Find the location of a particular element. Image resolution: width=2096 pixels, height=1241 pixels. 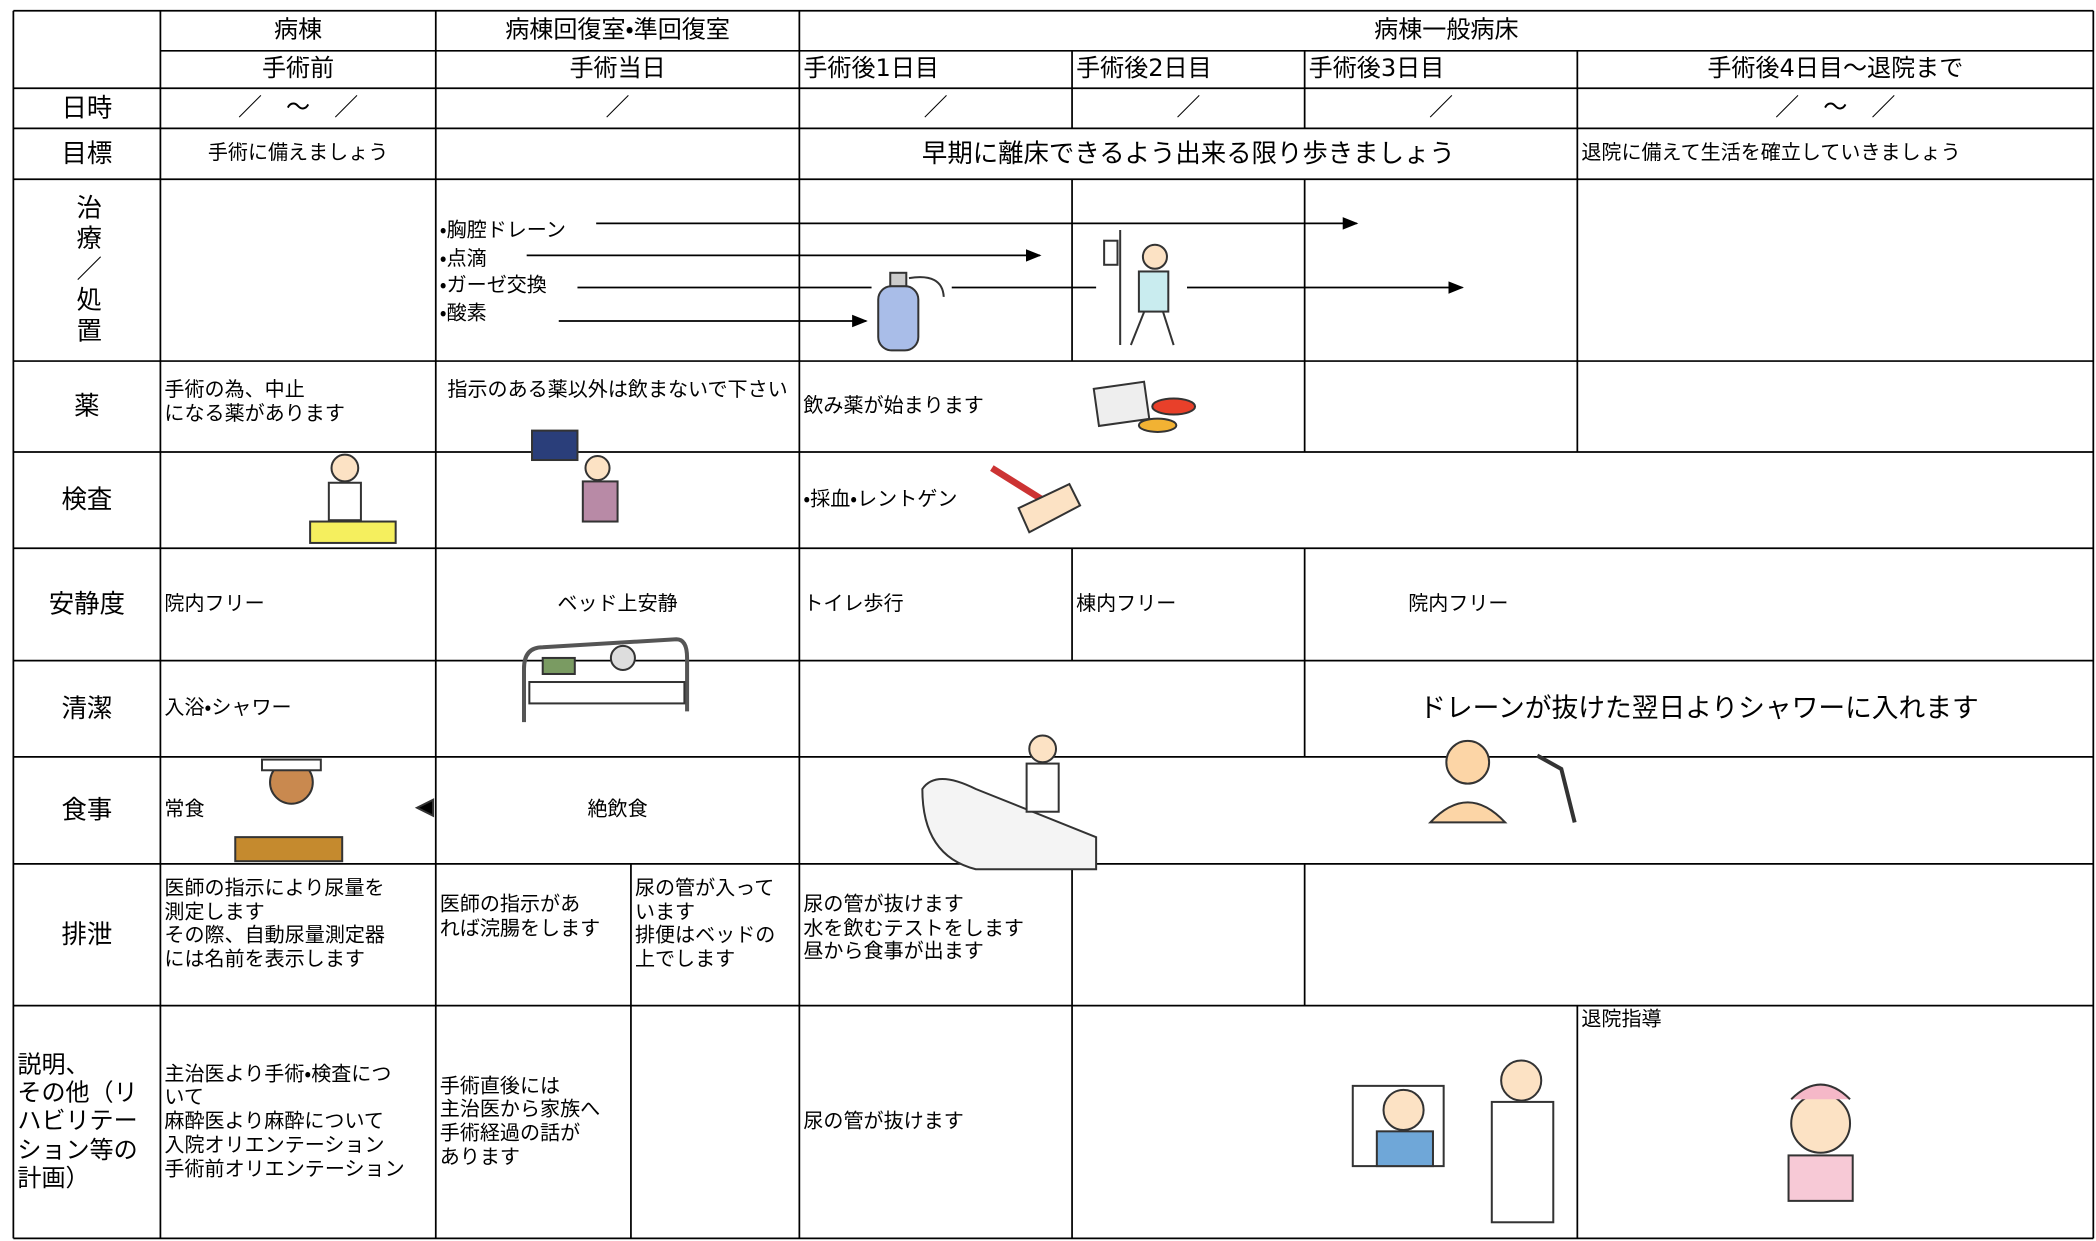

oxygen-tank is located at coordinates (898, 318).